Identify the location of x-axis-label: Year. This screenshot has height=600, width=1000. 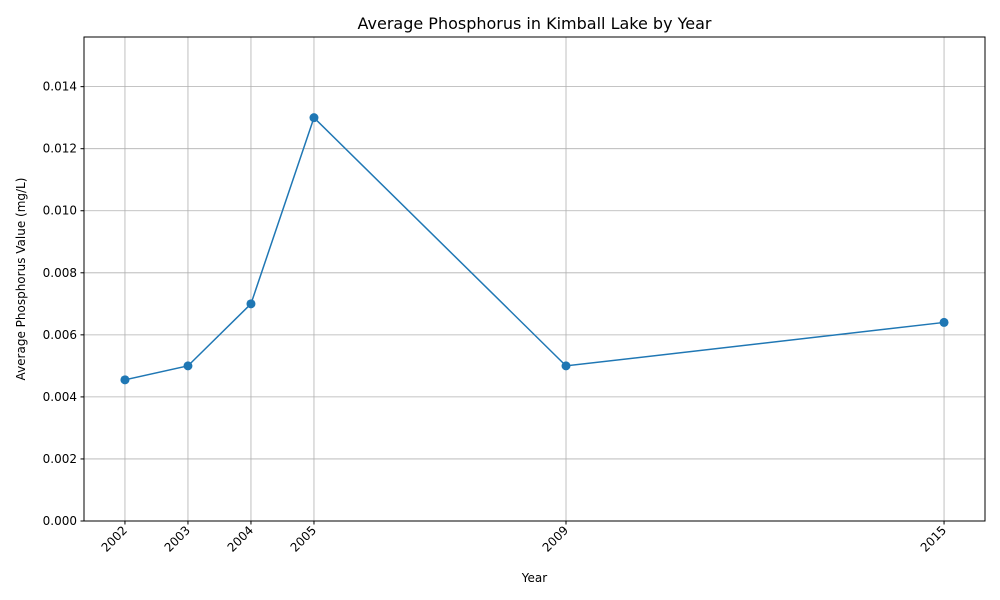
(534, 578).